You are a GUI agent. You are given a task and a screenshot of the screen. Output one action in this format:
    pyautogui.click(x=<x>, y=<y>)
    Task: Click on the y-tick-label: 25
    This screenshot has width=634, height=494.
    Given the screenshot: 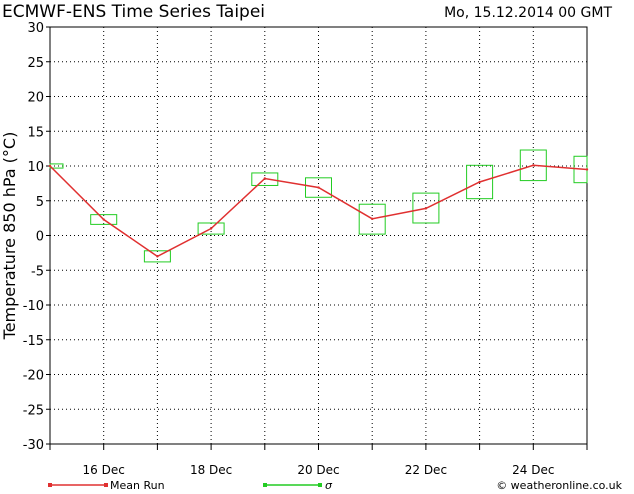 What is the action you would take?
    pyautogui.click(x=35, y=63)
    